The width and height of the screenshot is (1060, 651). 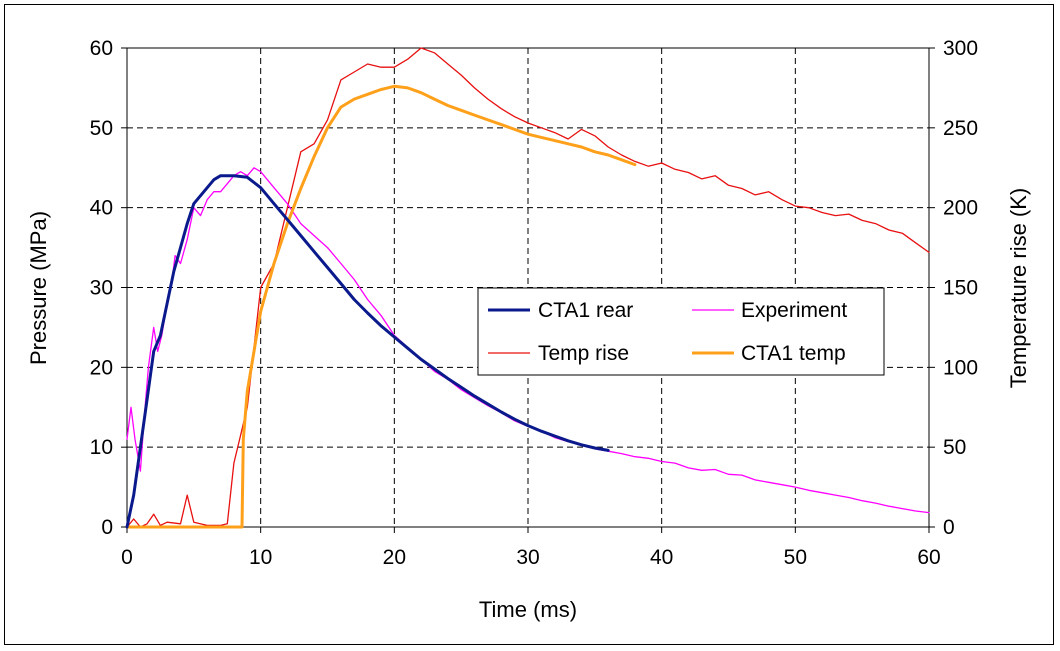 What do you see at coordinates (661, 557) in the screenshot?
I see `x-tick-label: 40` at bounding box center [661, 557].